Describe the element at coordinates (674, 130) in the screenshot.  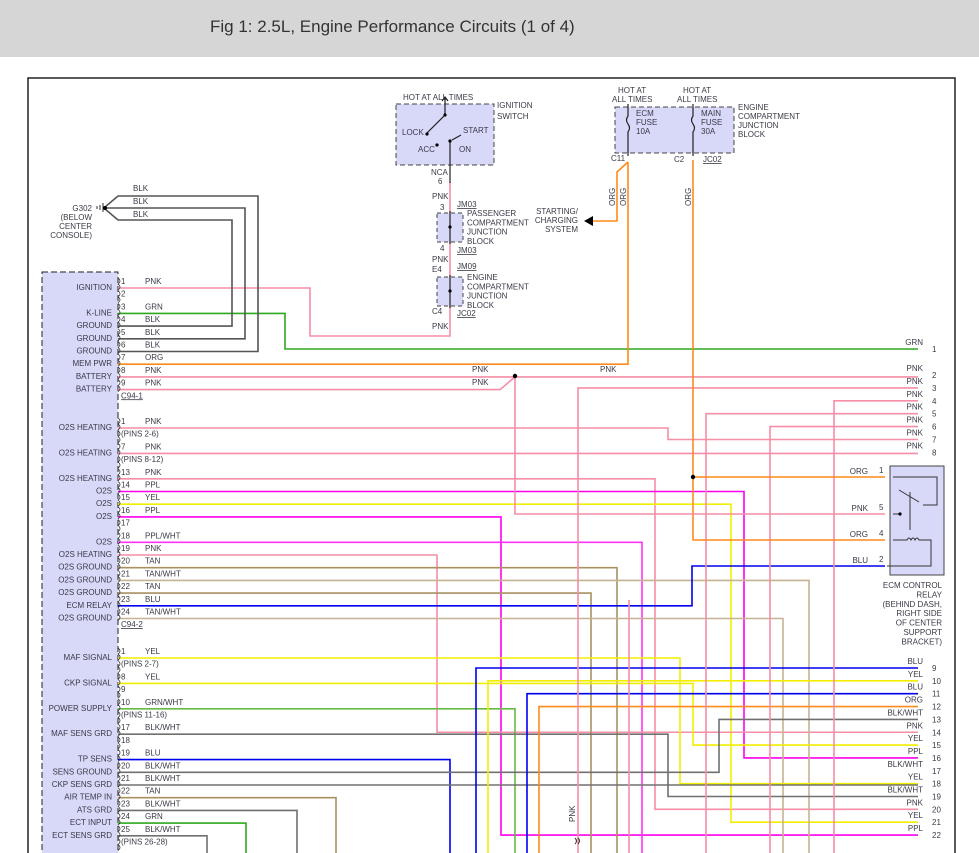
I see `fuse-block-box` at that location.